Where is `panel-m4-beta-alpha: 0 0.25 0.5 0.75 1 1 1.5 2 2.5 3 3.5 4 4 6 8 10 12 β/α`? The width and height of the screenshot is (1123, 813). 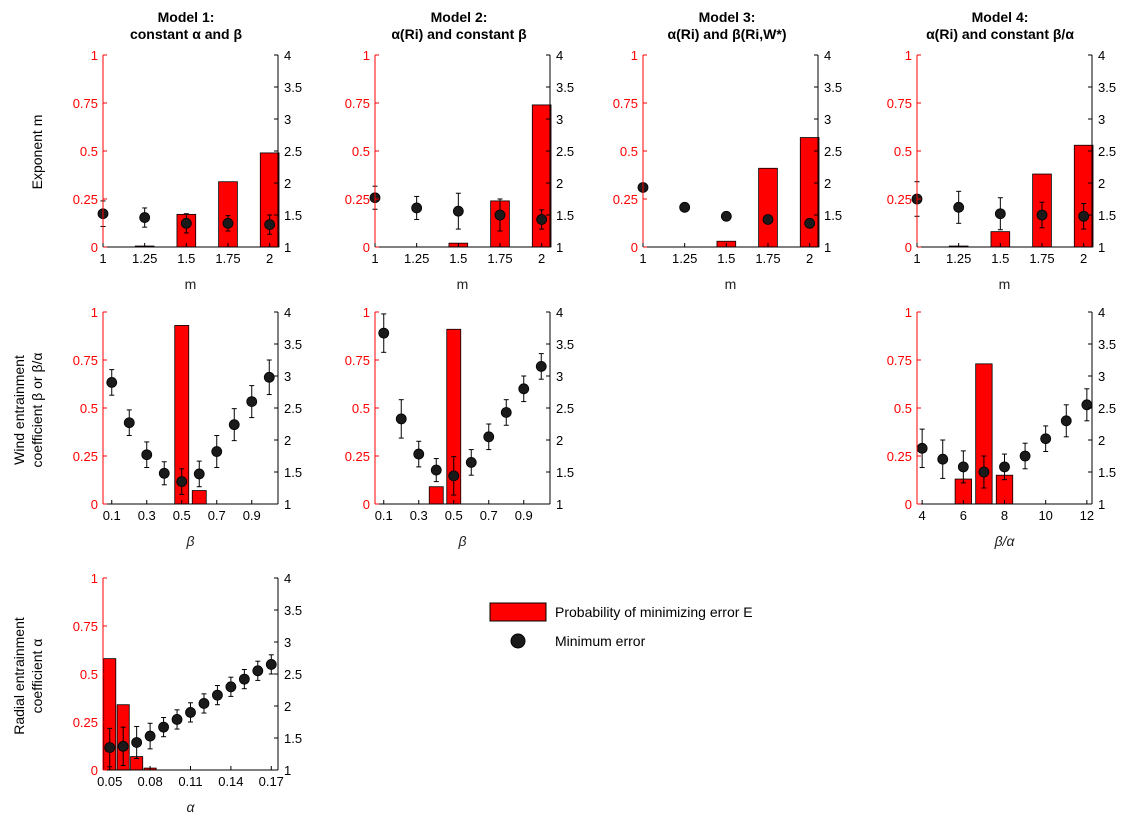
panel-m4-beta-alpha: 0 0.25 0.5 0.75 1 1 1.5 2 2.5 3 3.5 4 4 6 8 10 12 β/α is located at coordinates (1001, 427).